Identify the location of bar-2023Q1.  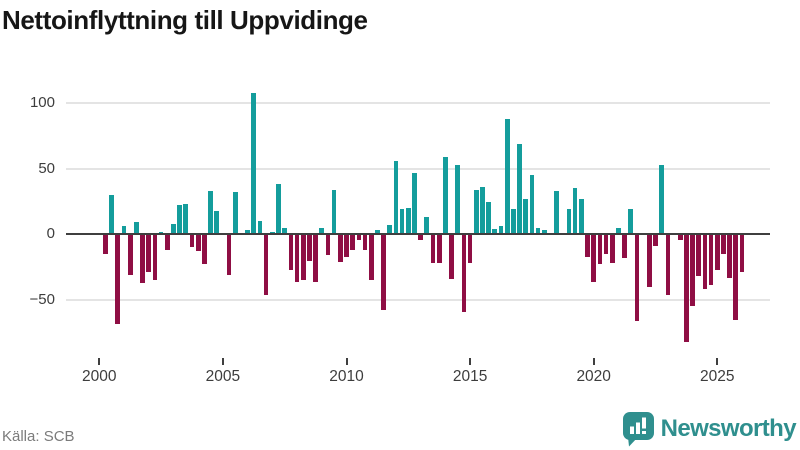
(668, 264).